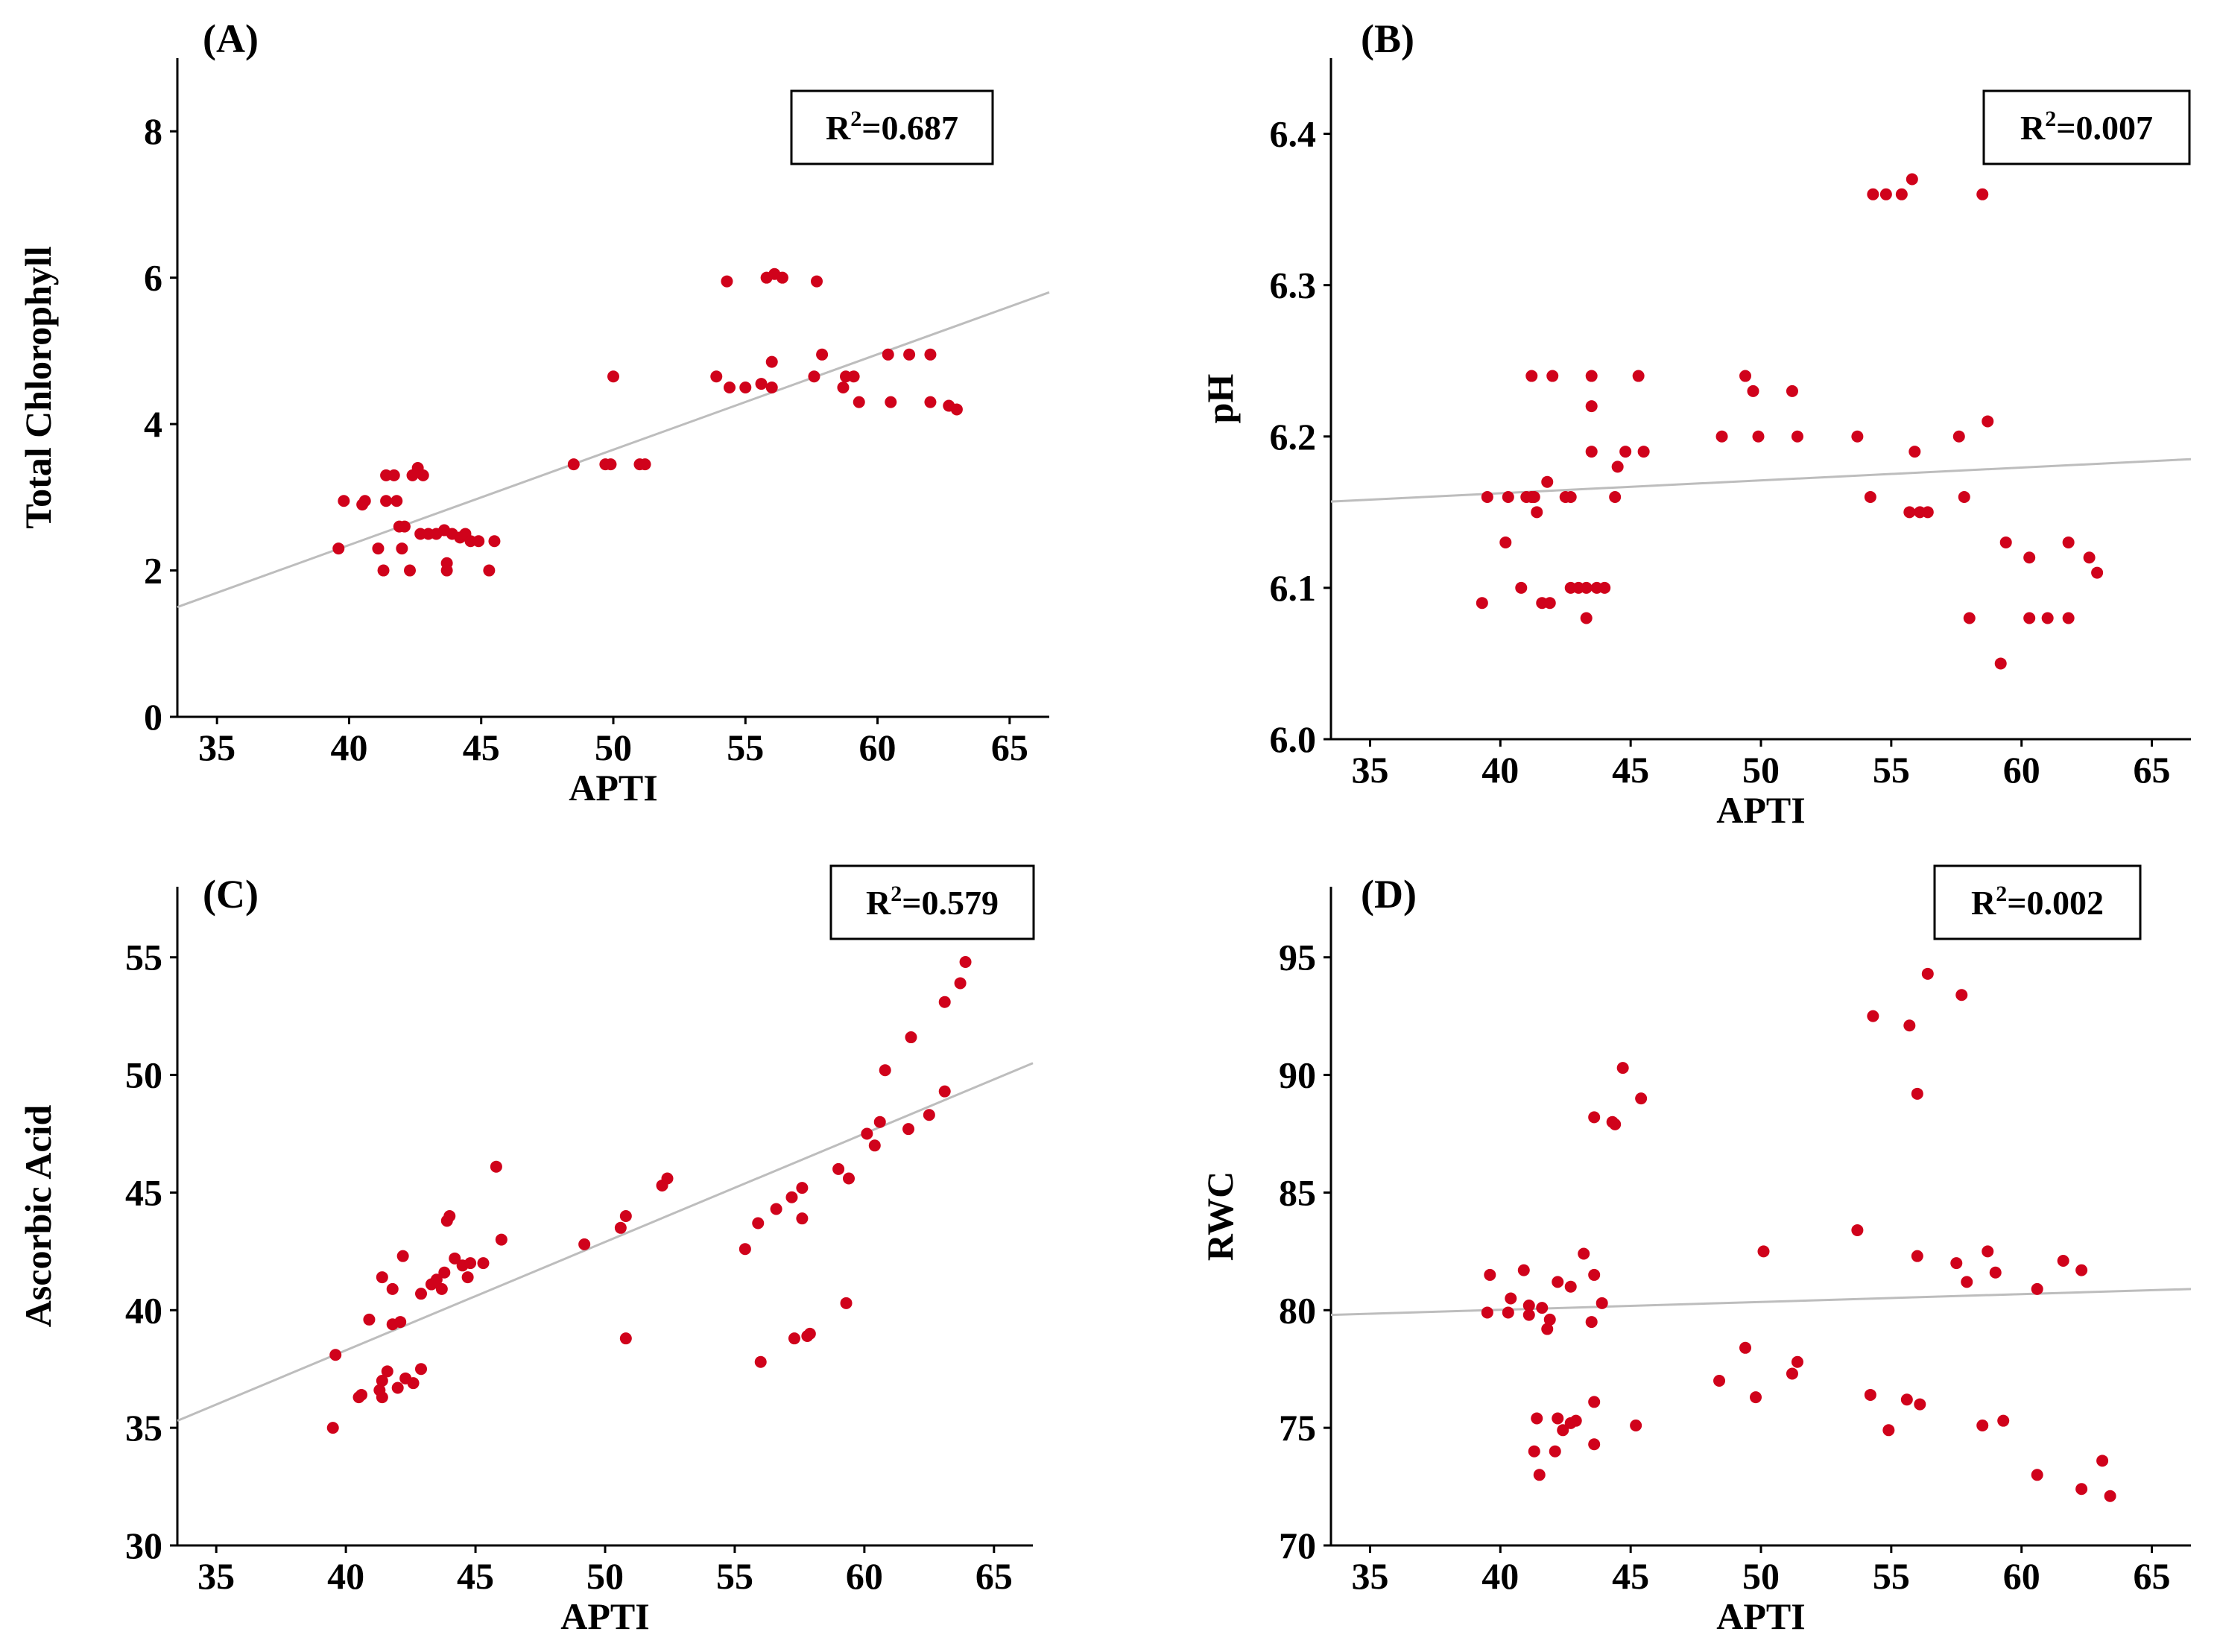 Image resolution: width=2220 pixels, height=1652 pixels. What do you see at coordinates (1761, 770) in the screenshot?
I see `x-tick-label: 50` at bounding box center [1761, 770].